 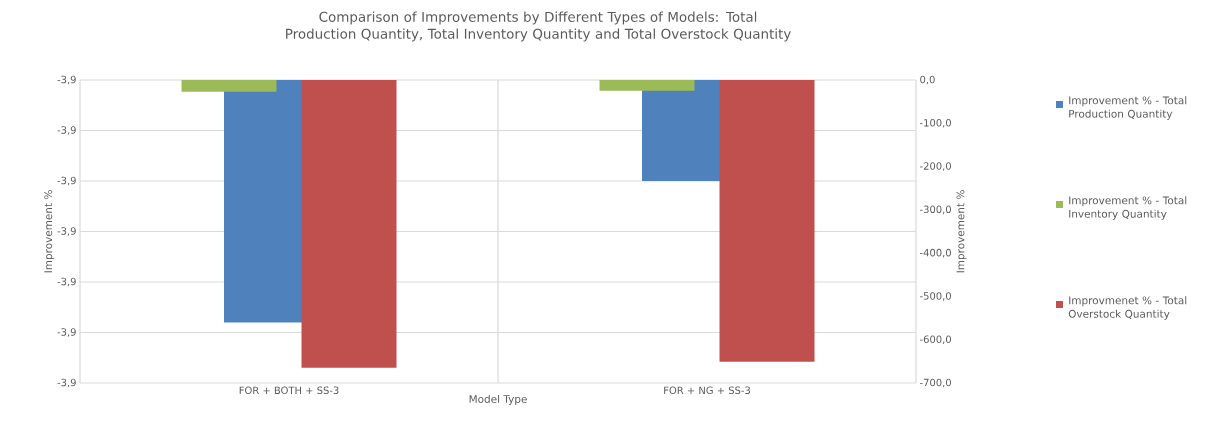 I want to click on x-tick-label: FOR + NG + SS-3, so click(x=707, y=390).